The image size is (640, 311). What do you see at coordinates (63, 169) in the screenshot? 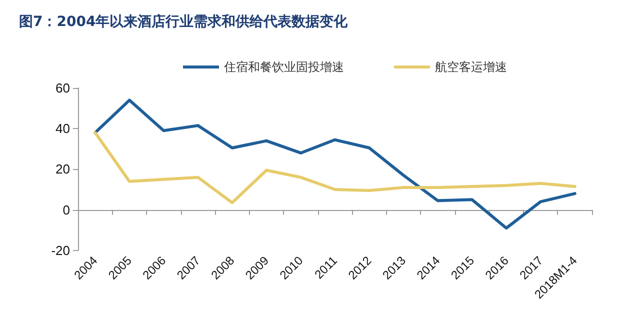
I see `y-tick-label: 20` at bounding box center [63, 169].